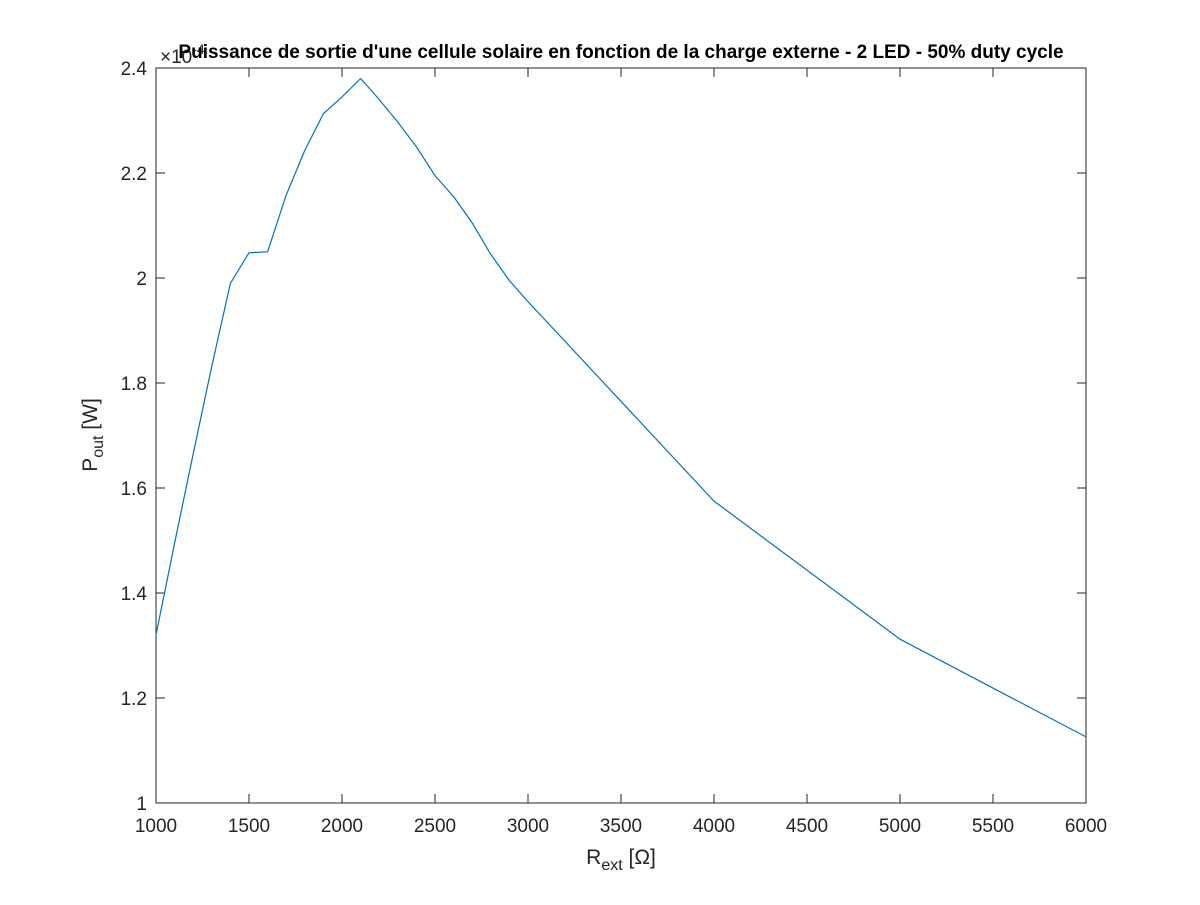 The width and height of the screenshot is (1200, 905). I want to click on y-tick-label: 1.6, so click(134, 489).